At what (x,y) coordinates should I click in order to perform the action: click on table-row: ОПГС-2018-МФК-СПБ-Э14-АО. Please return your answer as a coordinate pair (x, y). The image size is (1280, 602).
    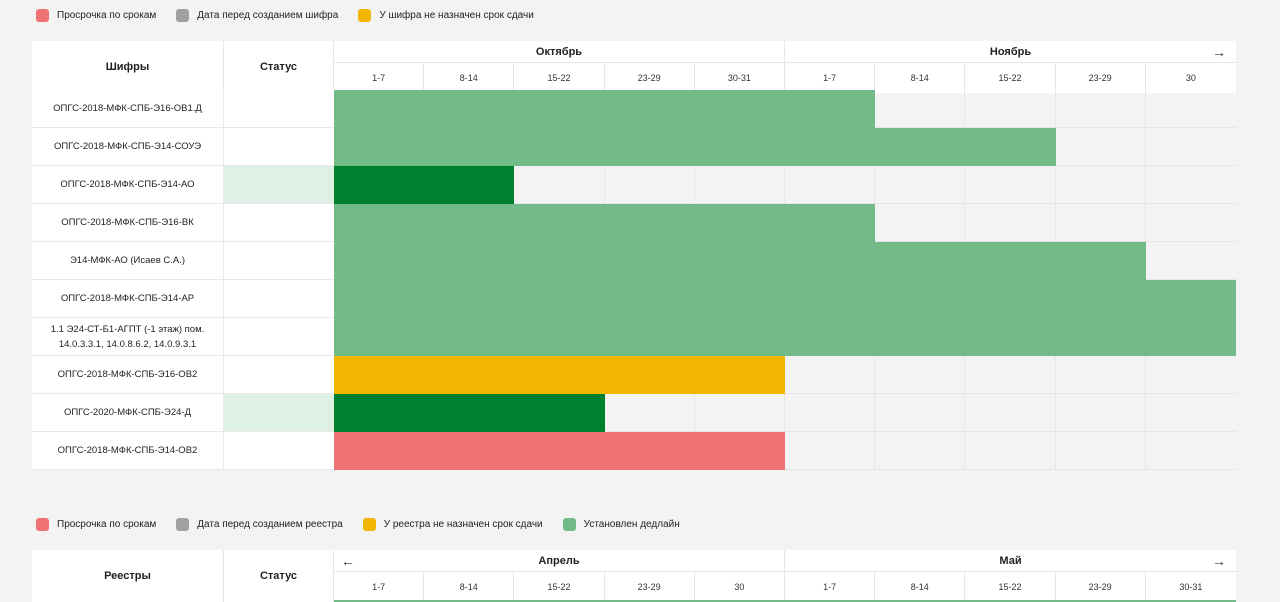
    Looking at the image, I should click on (634, 185).